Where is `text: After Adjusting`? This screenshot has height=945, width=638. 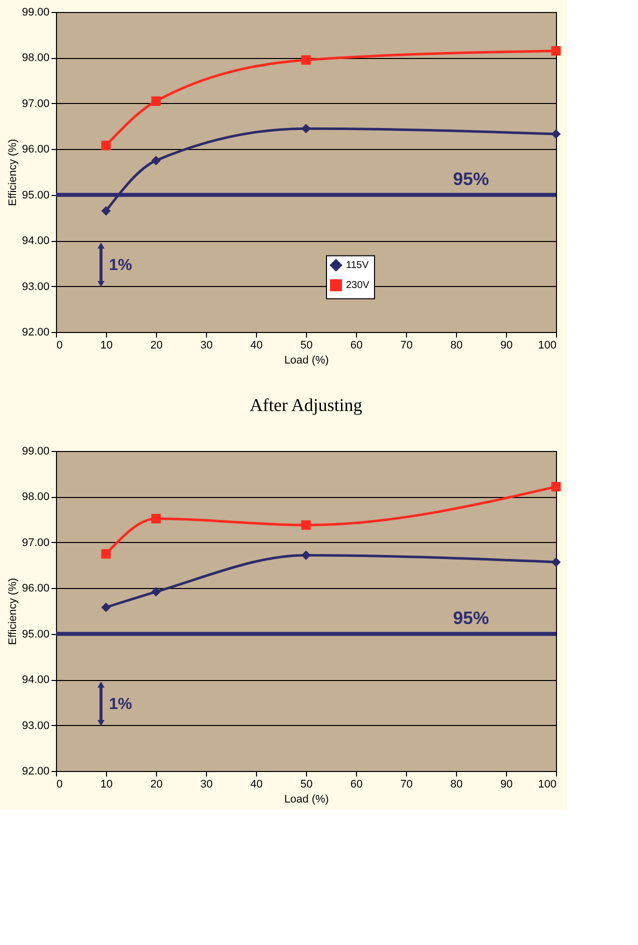 text: After Adjusting is located at coordinates (306, 405).